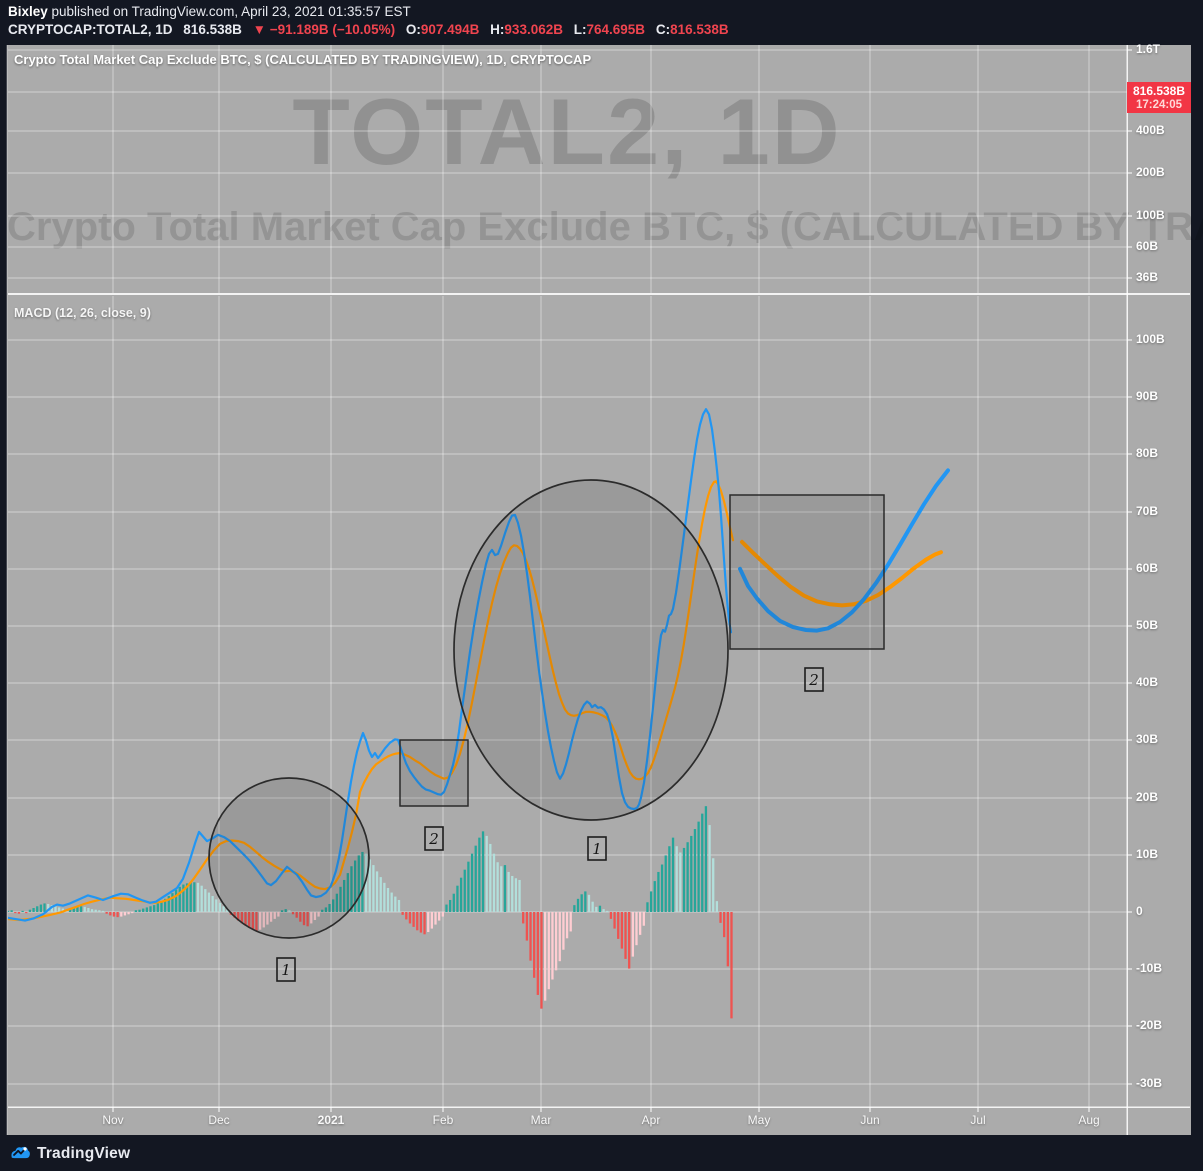  What do you see at coordinates (1149, 1025) in the screenshot?
I see `macd-axis-tick: -20B` at bounding box center [1149, 1025].